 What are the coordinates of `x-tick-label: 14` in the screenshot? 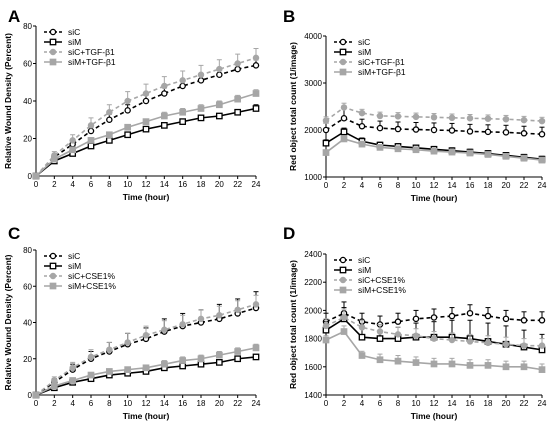 It's located at (452, 185).